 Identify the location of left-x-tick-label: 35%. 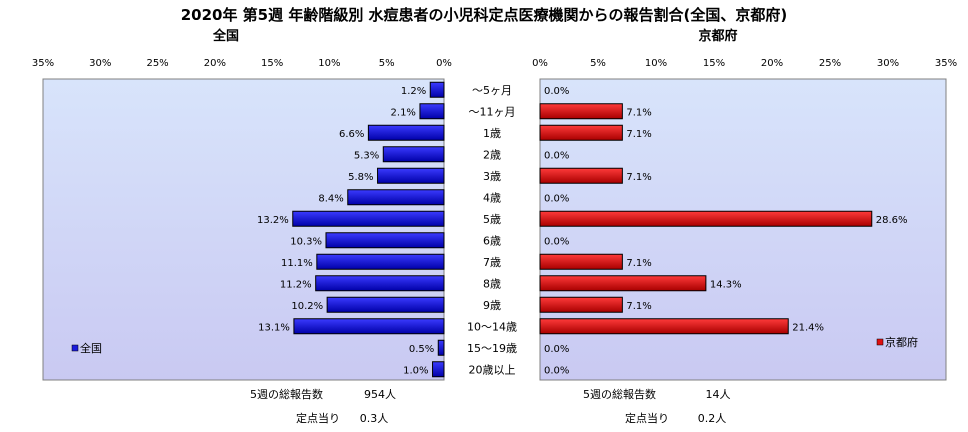
(43, 63).